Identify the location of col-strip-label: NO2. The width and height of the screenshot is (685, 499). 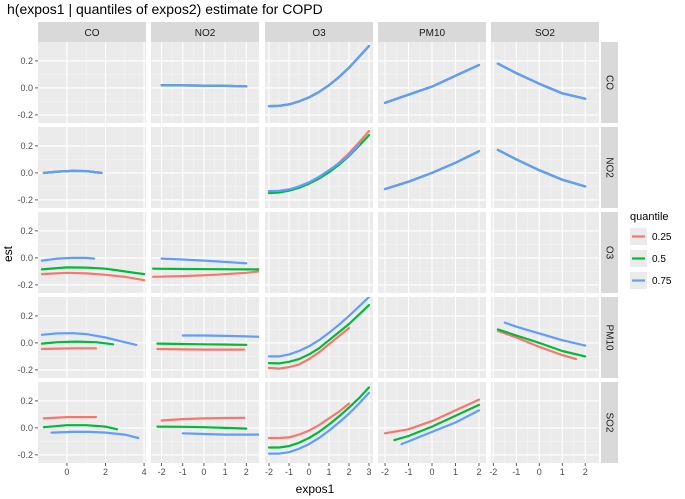
(205, 33).